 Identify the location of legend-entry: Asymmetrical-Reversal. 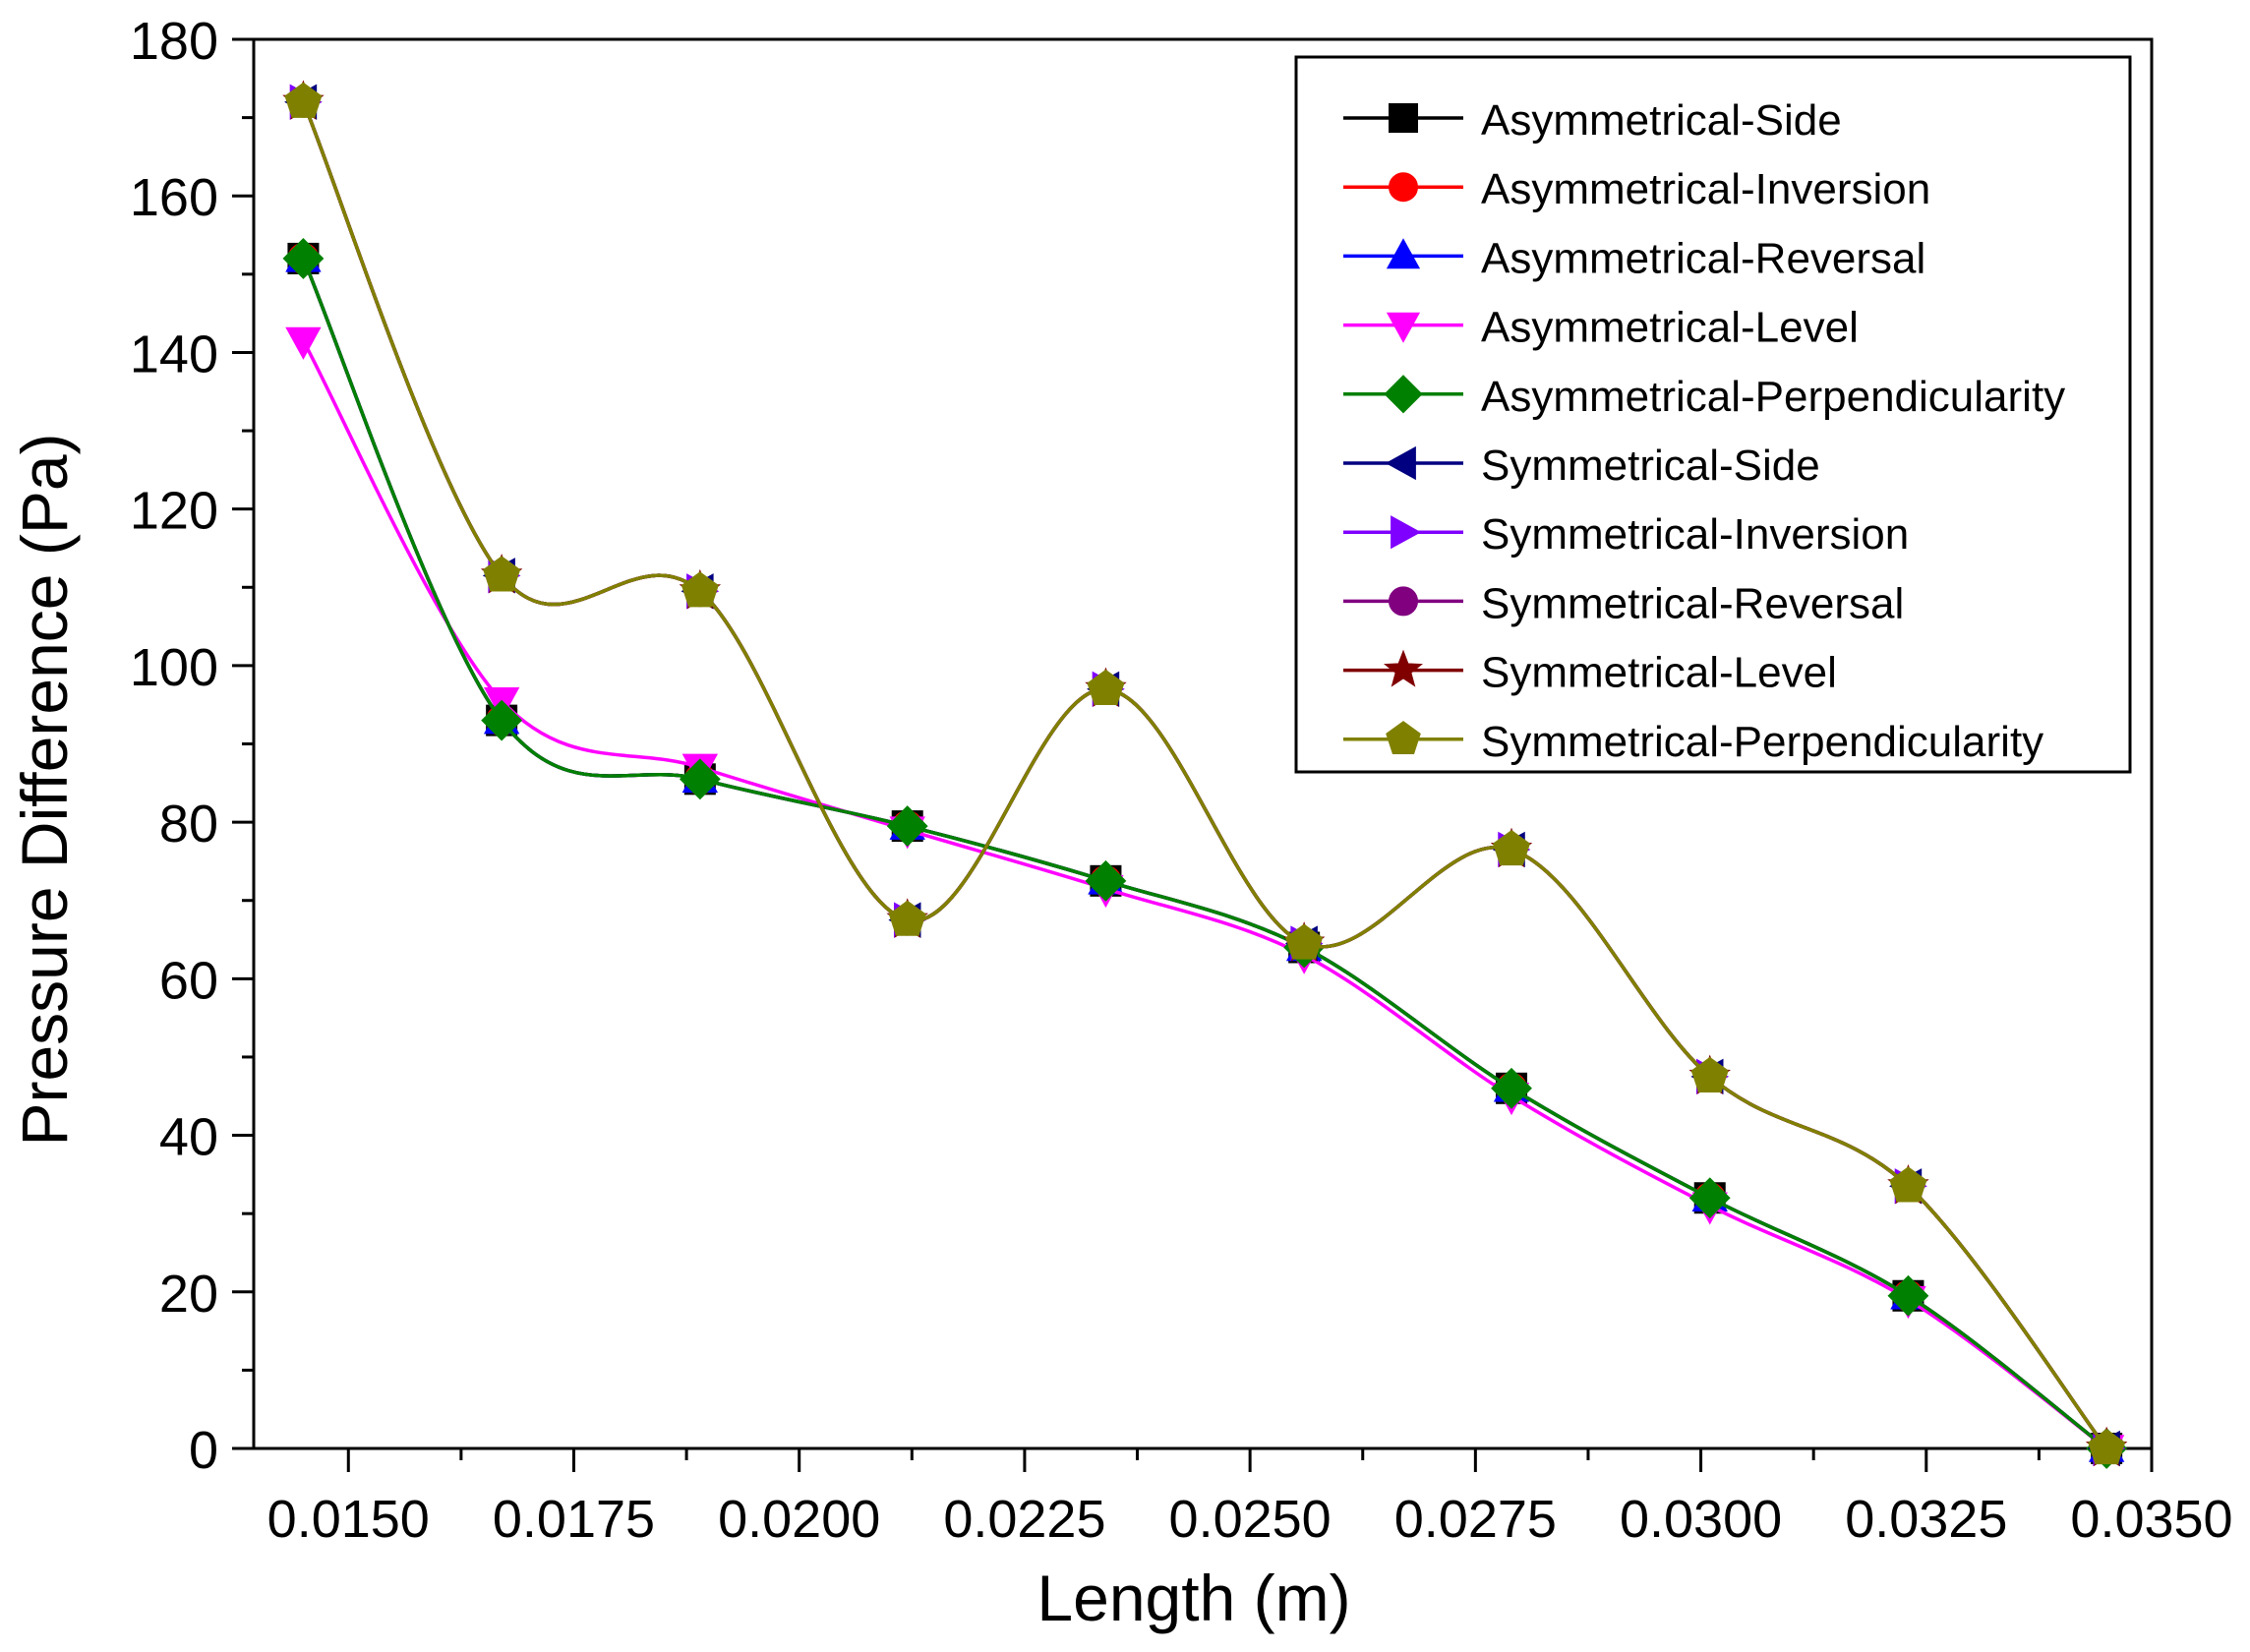
(1634, 258).